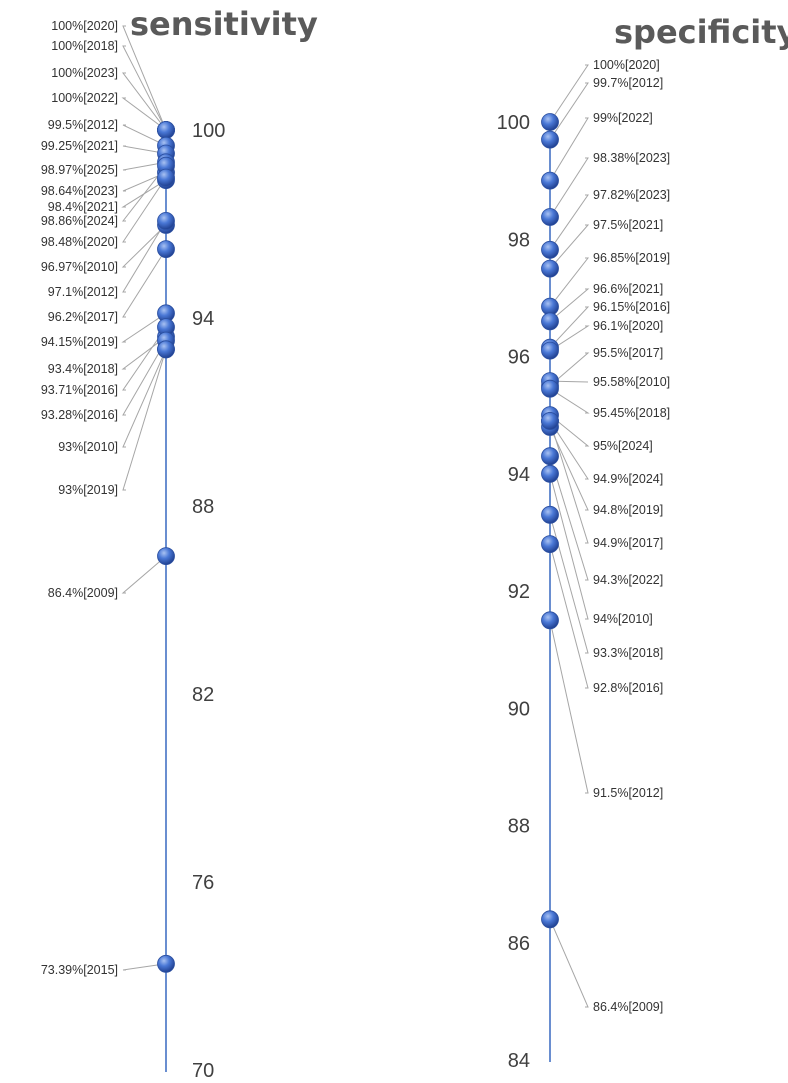  Describe the element at coordinates (79, 242) in the screenshot. I see `sensitivity-data-label: 98.48%[2020]` at that location.